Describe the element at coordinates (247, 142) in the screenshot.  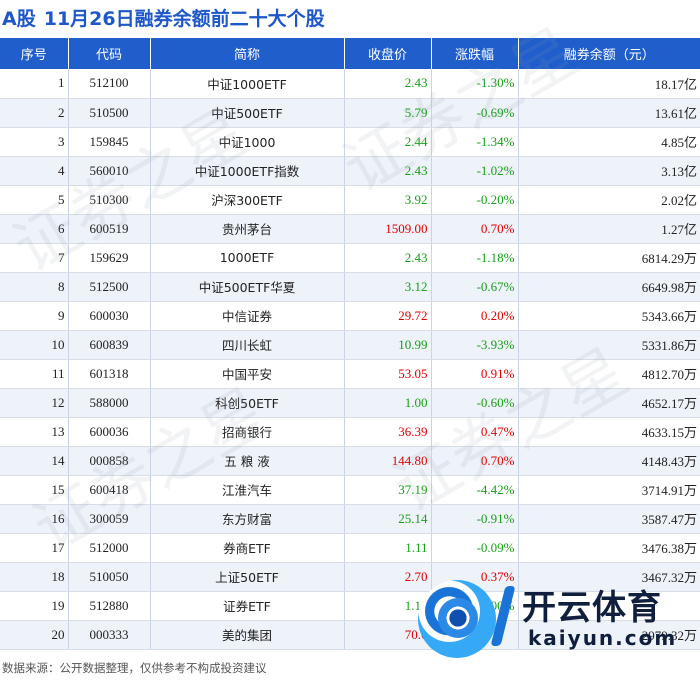
I see `stock-name: 中证1000` at that location.